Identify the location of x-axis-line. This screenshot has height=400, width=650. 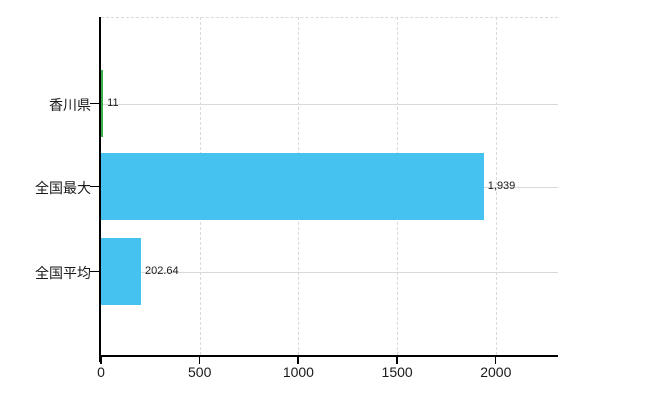
(328, 356).